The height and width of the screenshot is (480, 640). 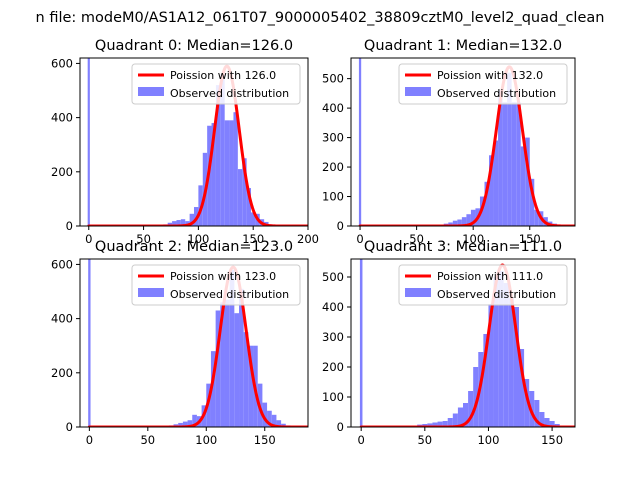 I want to click on y-tick-label: 600, so click(x=62, y=264).